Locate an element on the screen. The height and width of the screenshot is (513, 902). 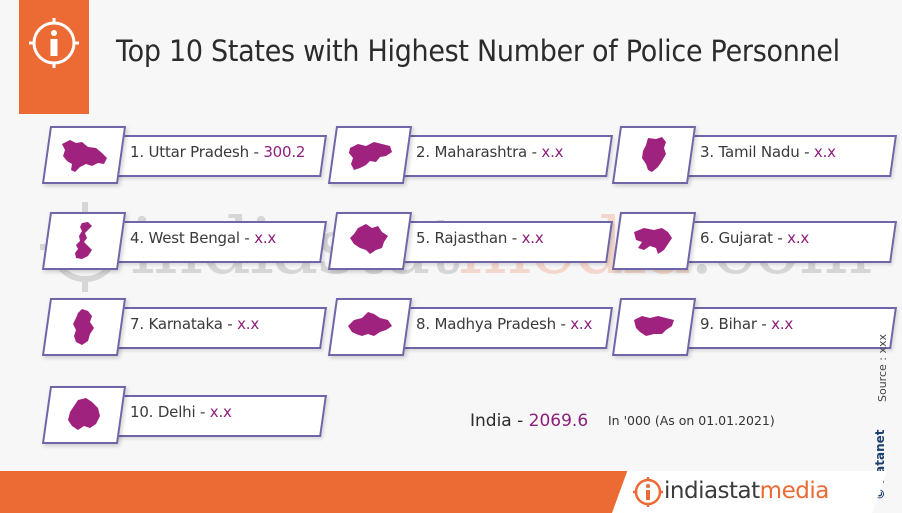
bihar-map-icon is located at coordinates (654, 326).